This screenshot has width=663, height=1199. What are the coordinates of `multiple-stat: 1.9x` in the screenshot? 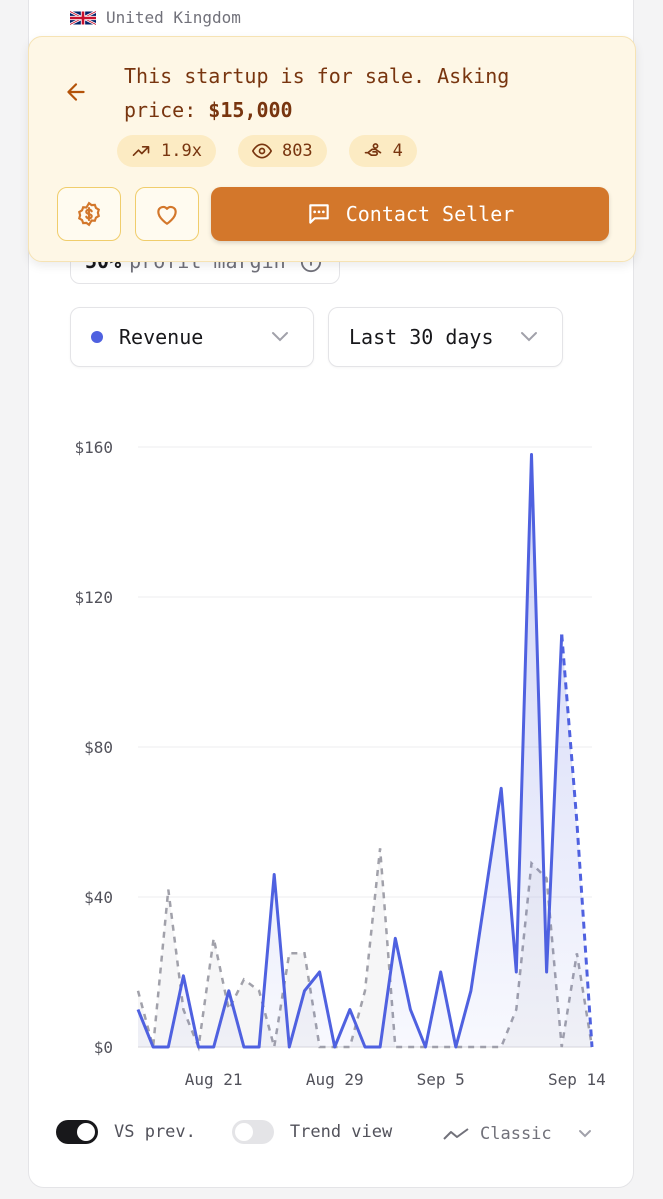 It's located at (166, 151).